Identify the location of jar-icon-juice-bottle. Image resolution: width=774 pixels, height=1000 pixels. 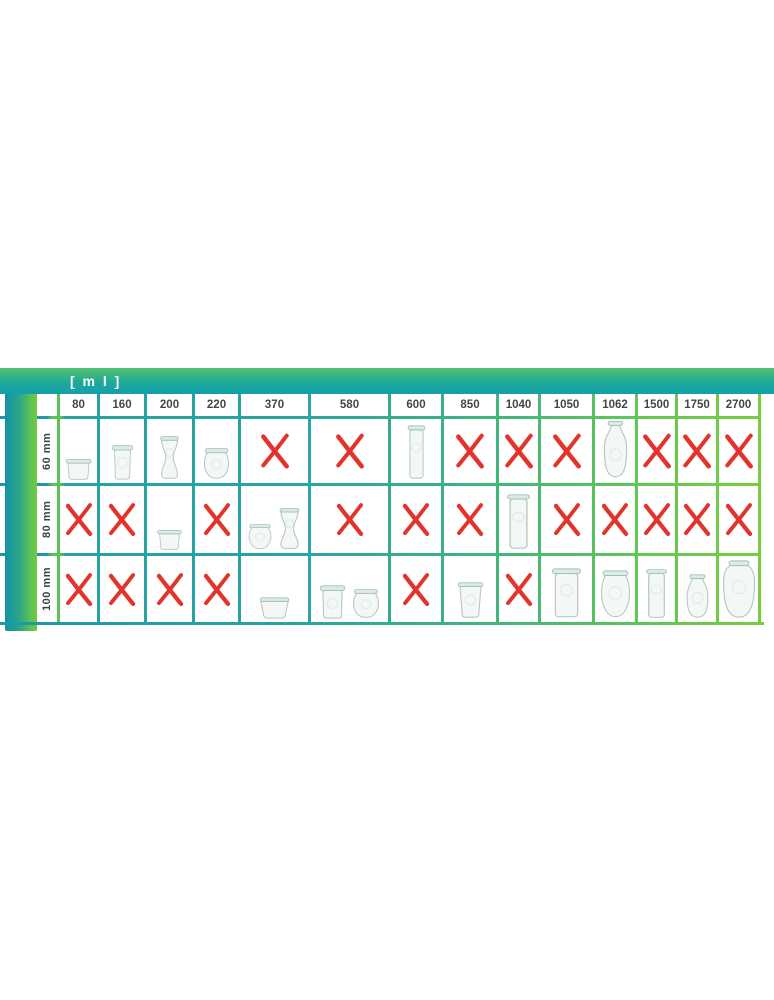
(615, 449).